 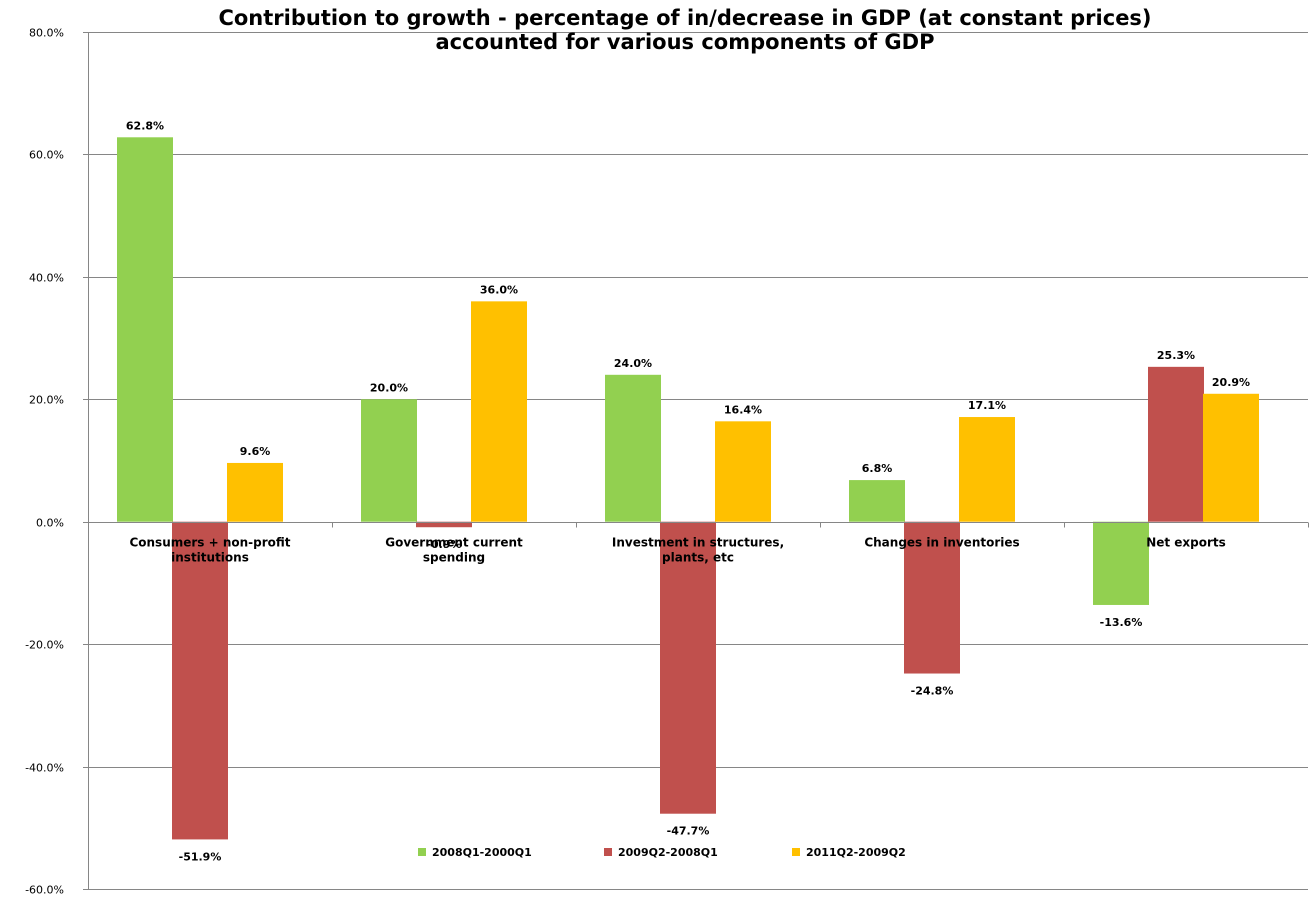 What do you see at coordinates (877, 468) in the screenshot?
I see `data-label: 6.8%` at bounding box center [877, 468].